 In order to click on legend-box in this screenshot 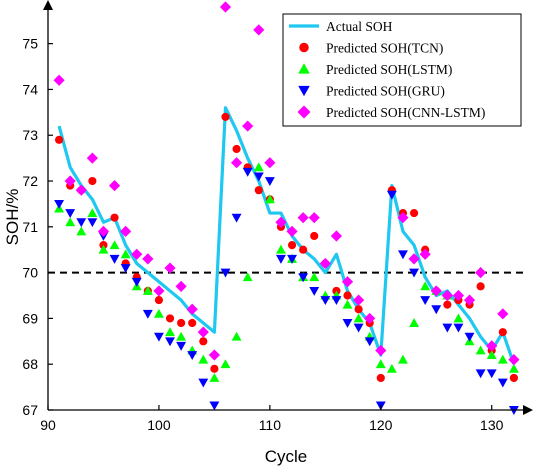, I will do `click(402, 70)`.